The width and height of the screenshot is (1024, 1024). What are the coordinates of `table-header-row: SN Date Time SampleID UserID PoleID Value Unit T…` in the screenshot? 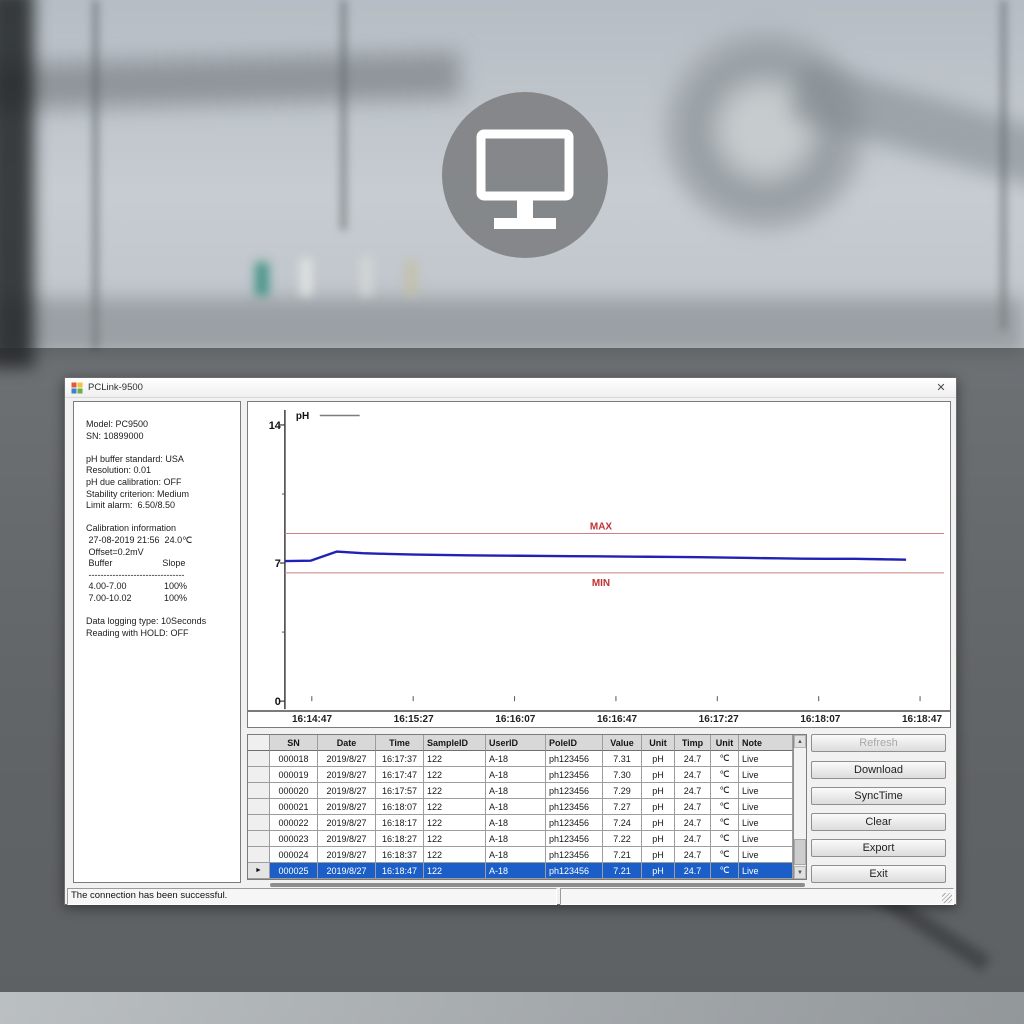 It's located at (520, 743).